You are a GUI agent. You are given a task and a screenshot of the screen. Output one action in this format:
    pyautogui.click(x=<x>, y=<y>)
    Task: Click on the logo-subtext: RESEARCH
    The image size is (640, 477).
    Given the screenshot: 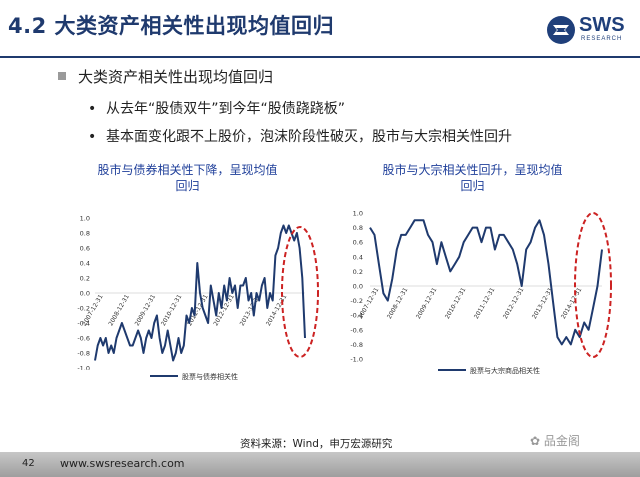 What is the action you would take?
    pyautogui.click(x=602, y=39)
    